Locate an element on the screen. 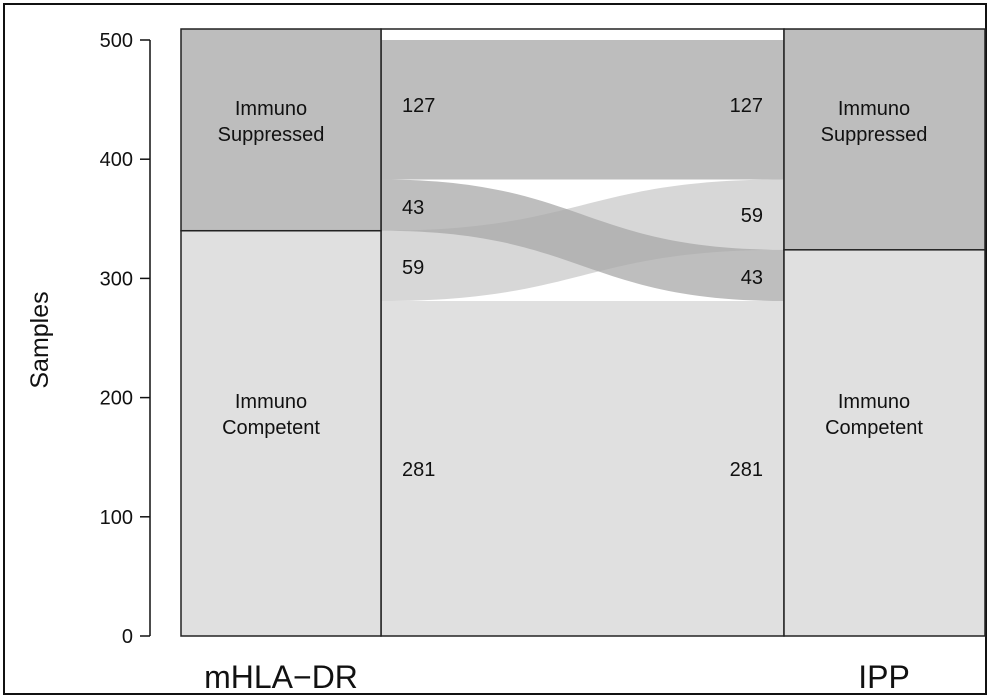 Image resolution: width=990 pixels, height=698 pixels. stratum-ipp-competent is located at coordinates (884, 443).